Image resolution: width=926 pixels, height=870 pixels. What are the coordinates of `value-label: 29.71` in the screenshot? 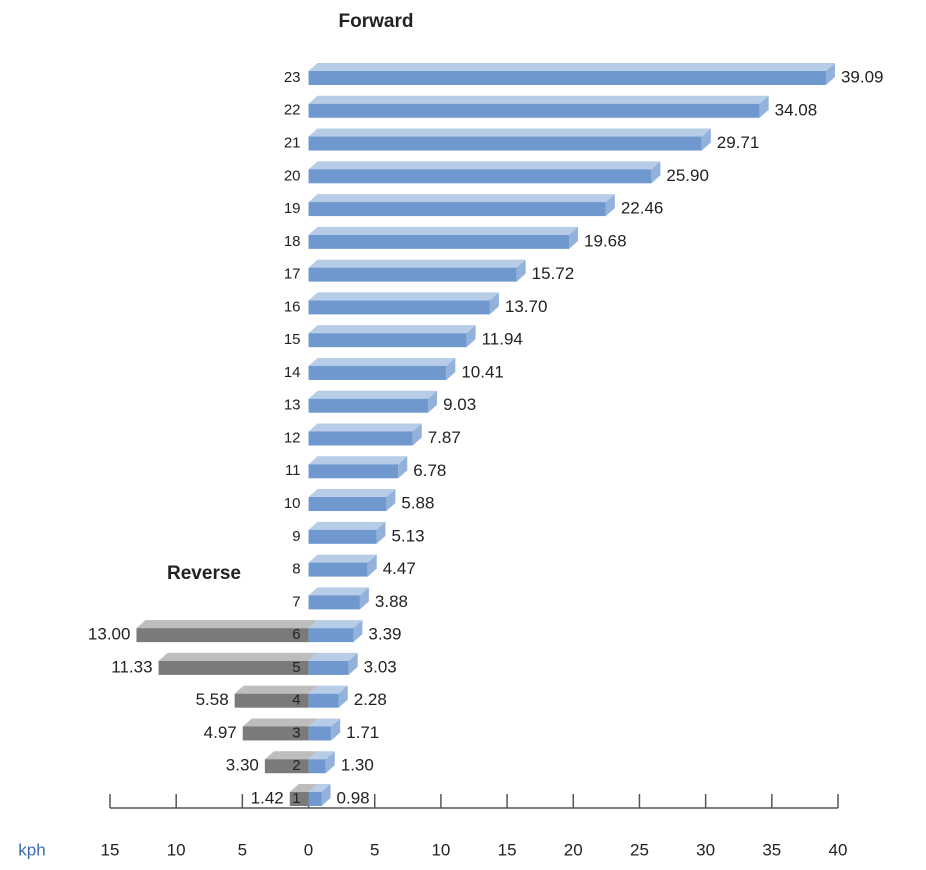 It's located at (738, 142).